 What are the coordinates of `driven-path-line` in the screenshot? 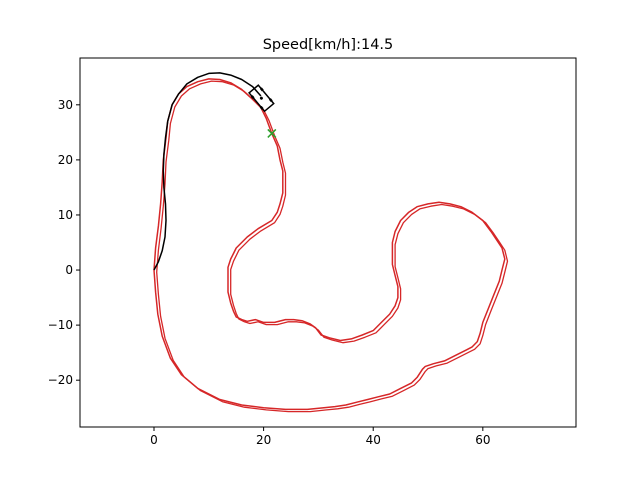 It's located at (207, 171).